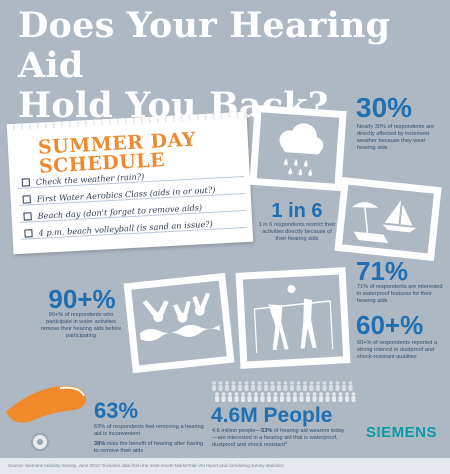 The width and height of the screenshot is (450, 474). I want to click on crowd-graphic, so click(285, 391).